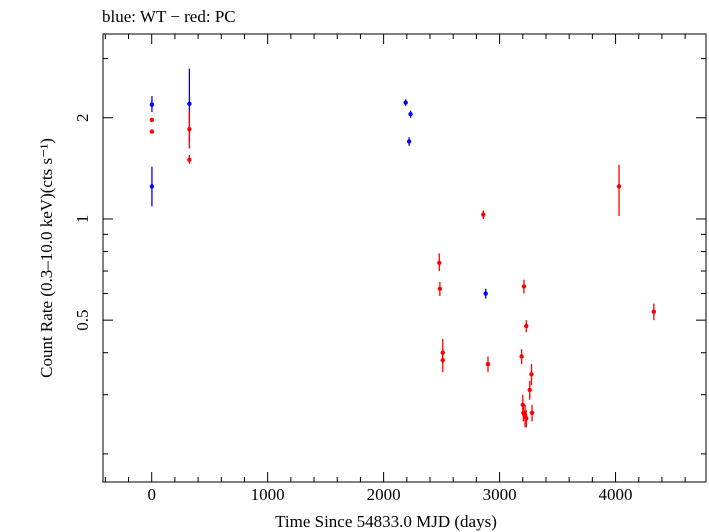  I want to click on y-tick-label: 2, so click(82, 118).